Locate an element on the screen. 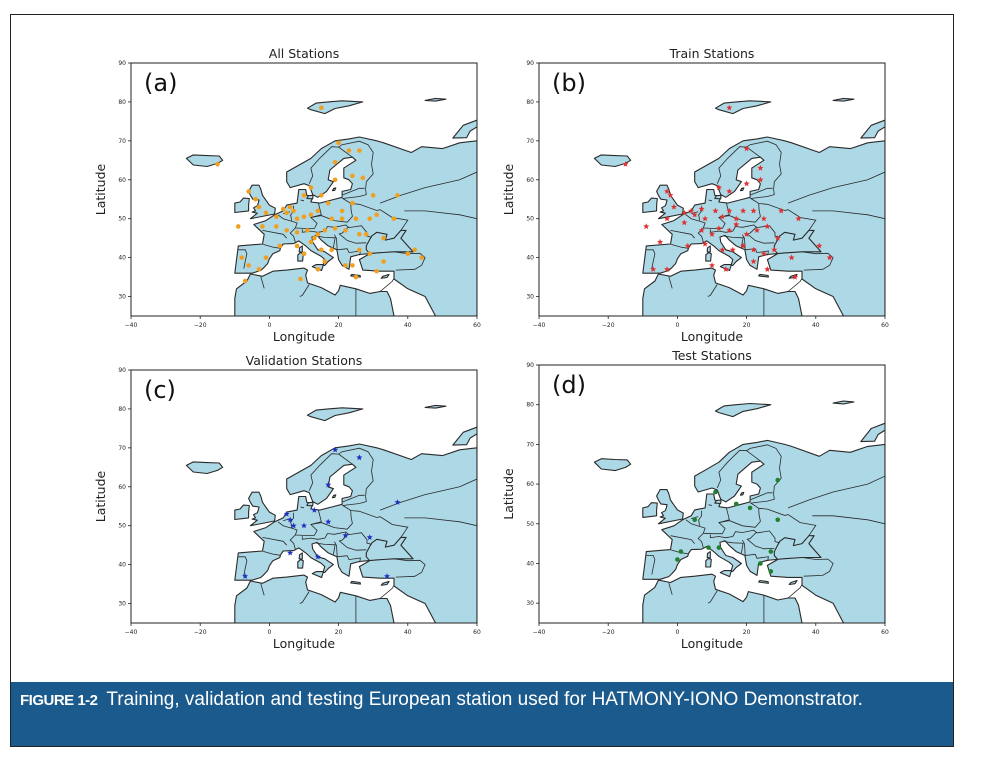  y-tick-label: 30 is located at coordinates (530, 603).